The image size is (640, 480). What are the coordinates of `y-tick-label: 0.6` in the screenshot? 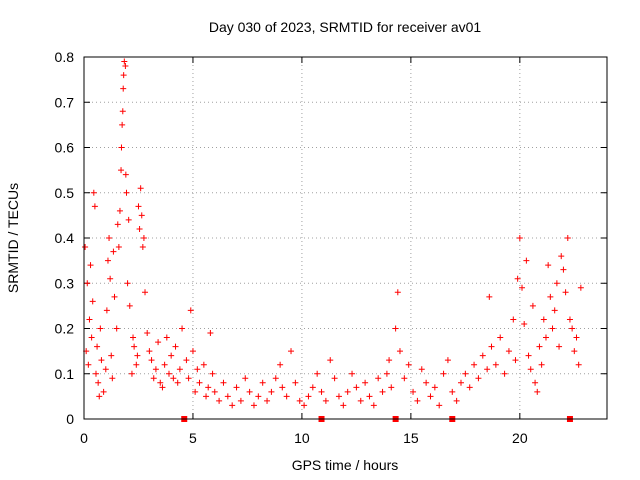 It's located at (65, 148).